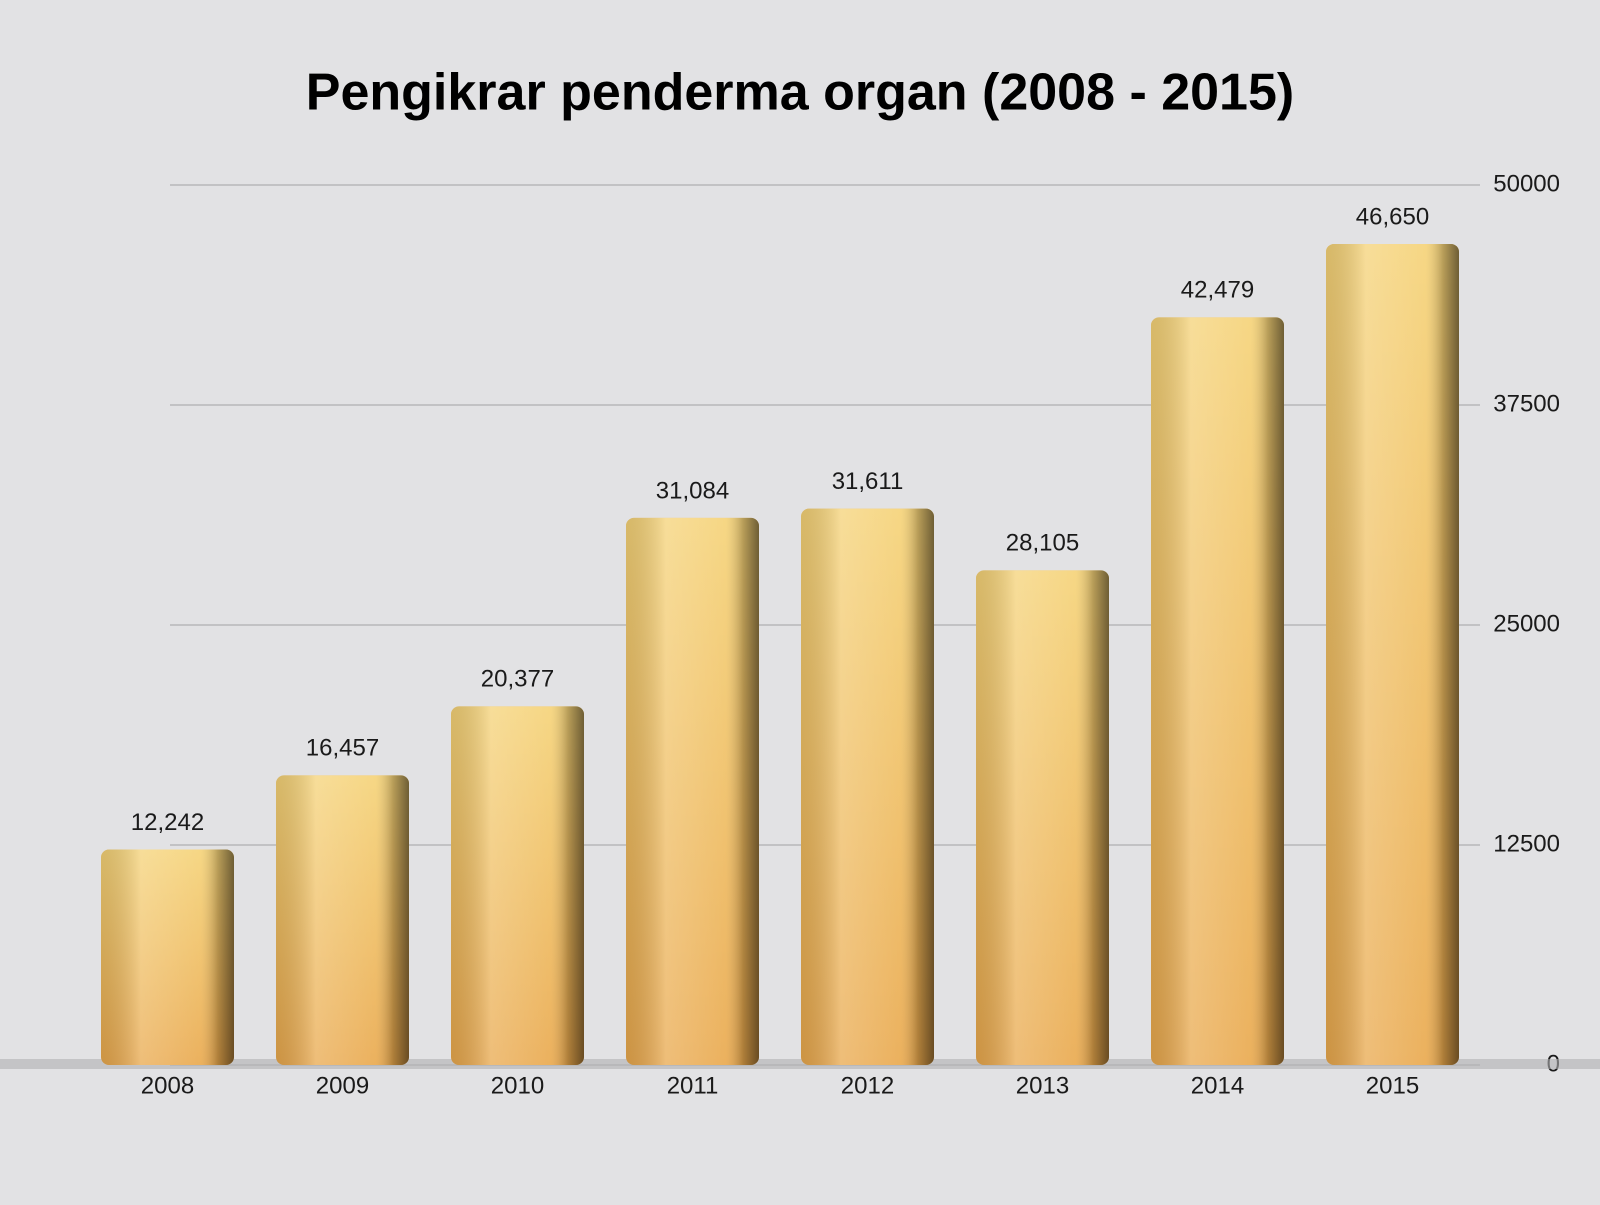 This screenshot has width=1600, height=1205. What do you see at coordinates (1217, 1085) in the screenshot?
I see `x-tick-label: 2014` at bounding box center [1217, 1085].